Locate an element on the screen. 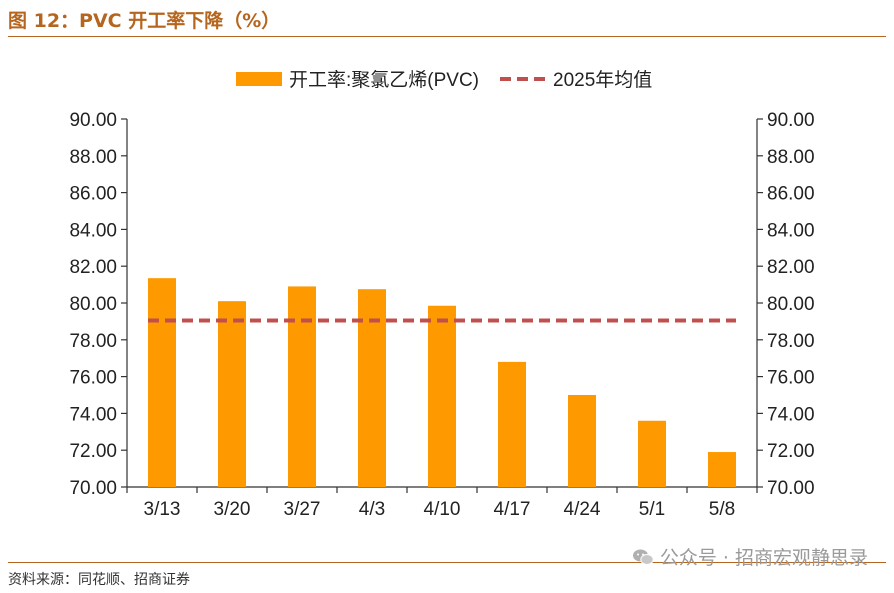 The width and height of the screenshot is (894, 593). x-tick-label: 3/13 is located at coordinates (162, 509).